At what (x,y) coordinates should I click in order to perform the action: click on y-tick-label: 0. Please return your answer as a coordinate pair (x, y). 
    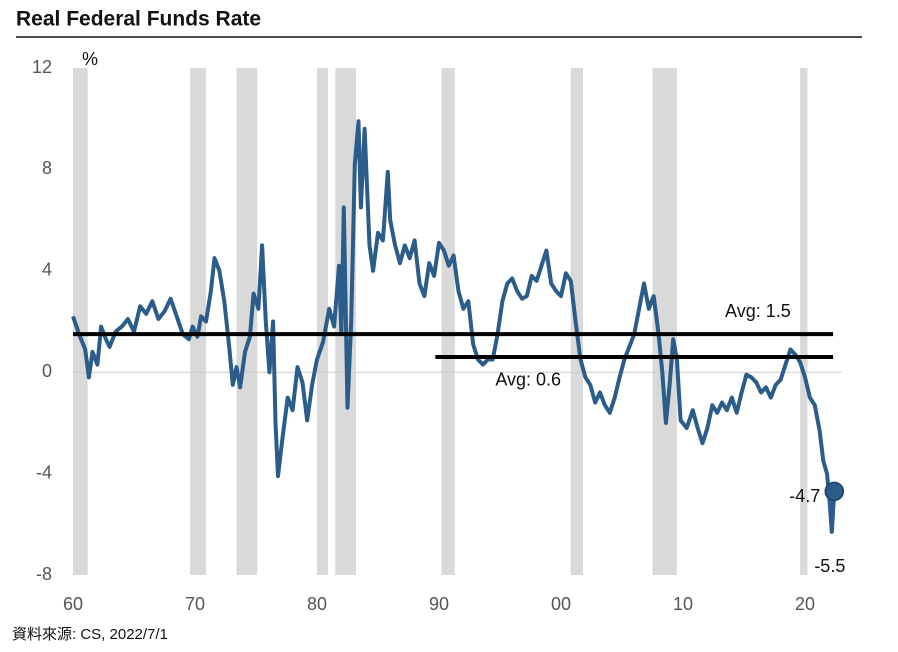
    Looking at the image, I should click on (47, 371).